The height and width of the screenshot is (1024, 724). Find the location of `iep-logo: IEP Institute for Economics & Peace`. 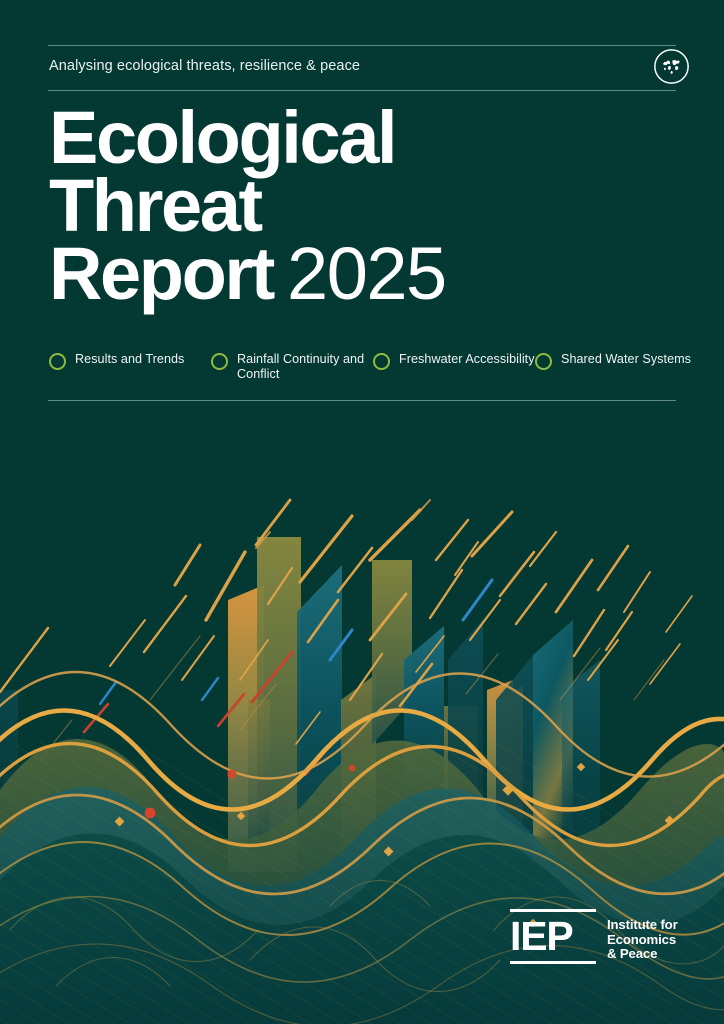

iep-logo: IEP Institute for Economics & Peace is located at coordinates (594, 936).